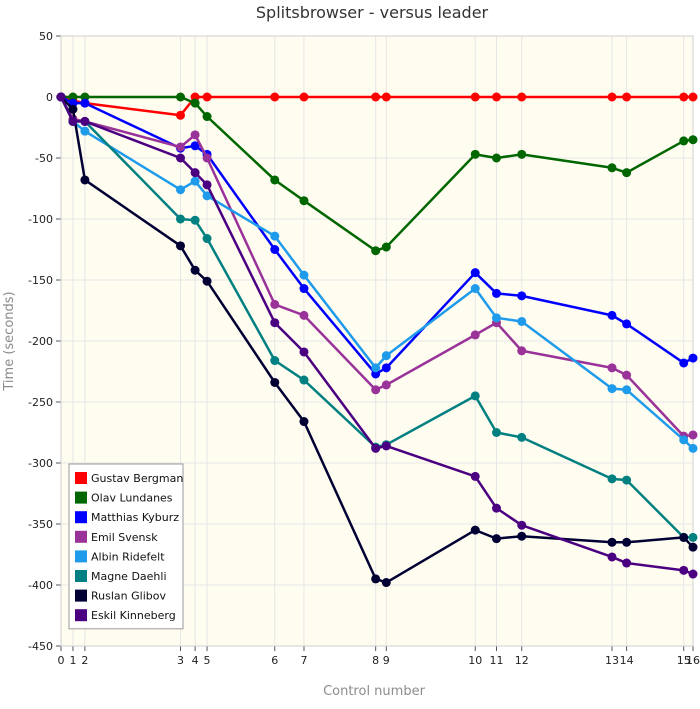  What do you see at coordinates (40, 341) in the screenshot?
I see `y-tick-label: -200` at bounding box center [40, 341].